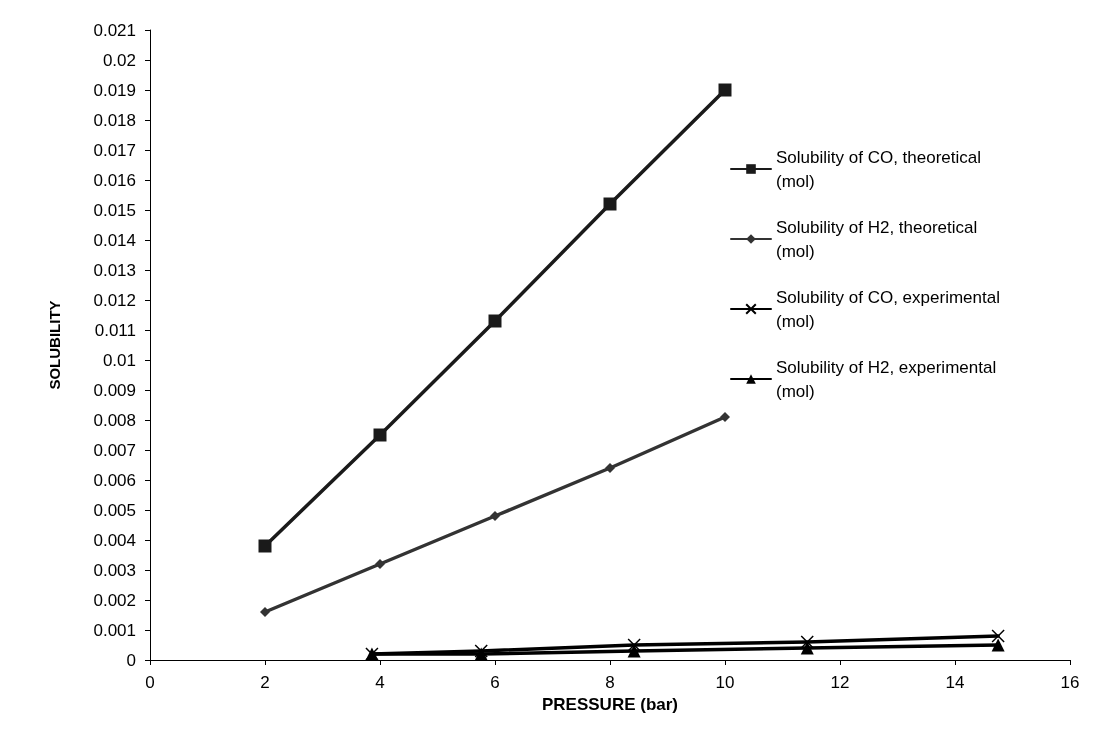 The image size is (1107, 729). Describe the element at coordinates (114, 240) in the screenshot. I see `y-tick-label: 0.014` at that location.